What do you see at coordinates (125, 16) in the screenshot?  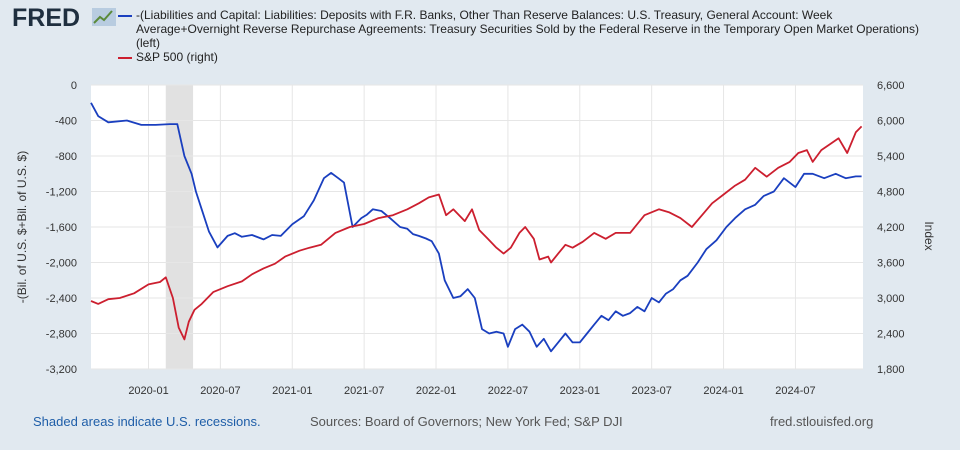 I see `legend-swatch-blue` at bounding box center [125, 16].